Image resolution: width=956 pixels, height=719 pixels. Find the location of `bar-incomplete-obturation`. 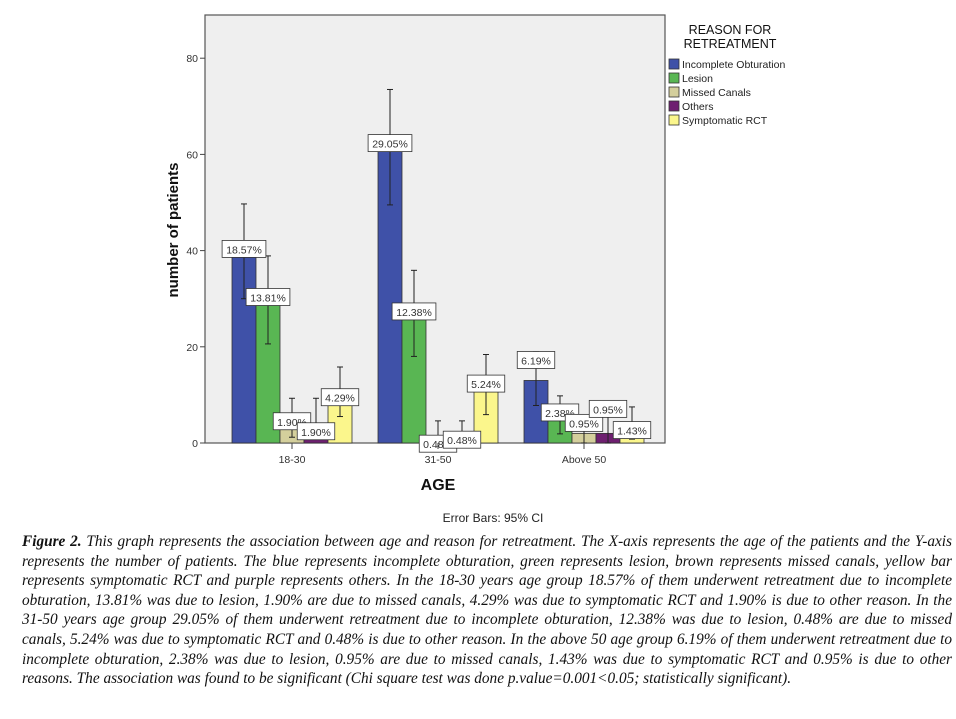

bar-incomplete-obturation is located at coordinates (244, 349).